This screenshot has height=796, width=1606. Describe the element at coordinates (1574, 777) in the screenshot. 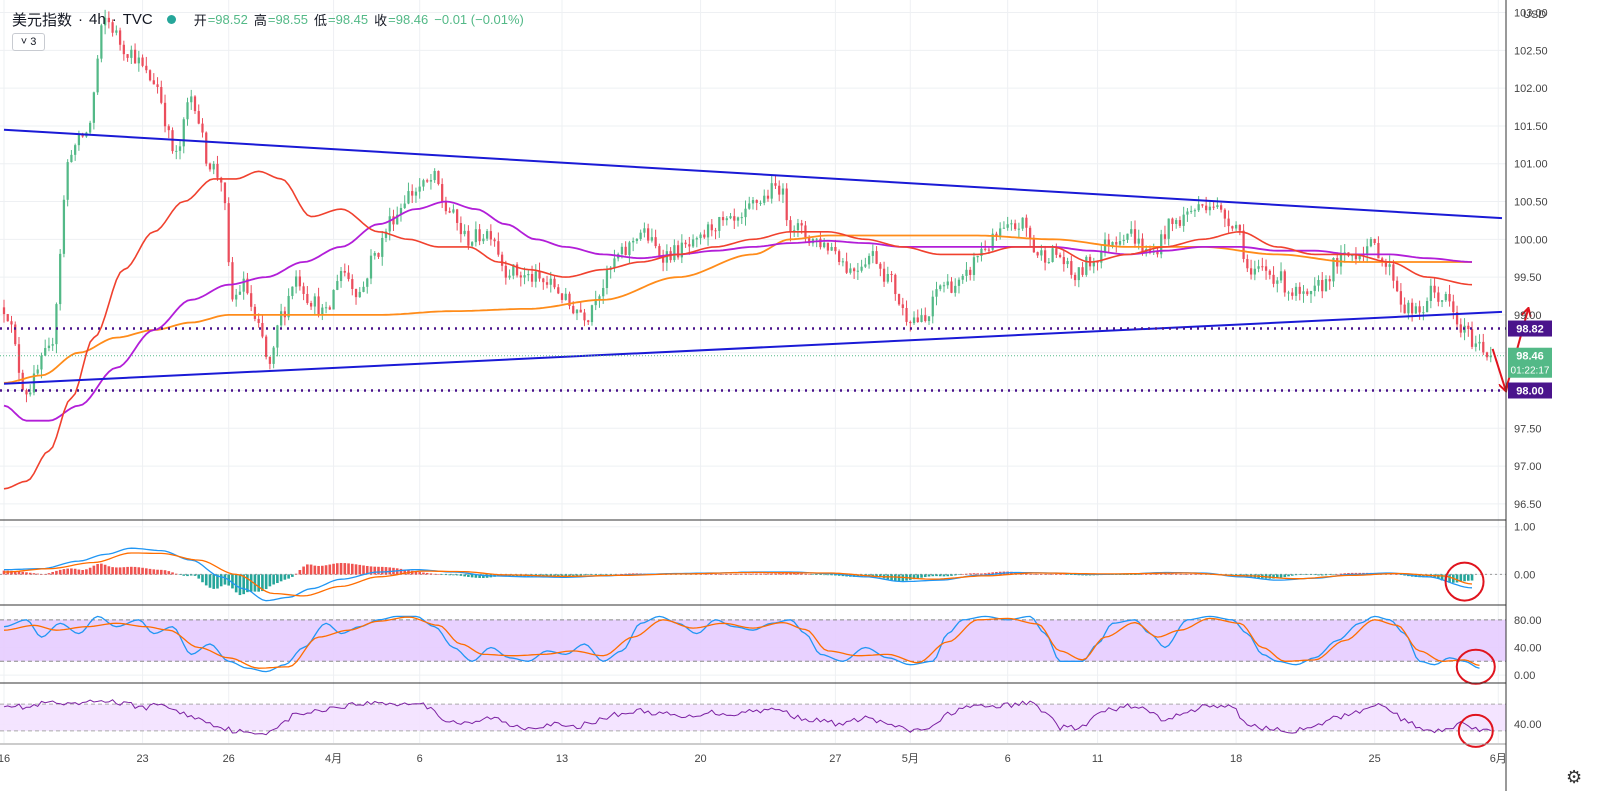

I see `gear-icon: ⚙` at that location.